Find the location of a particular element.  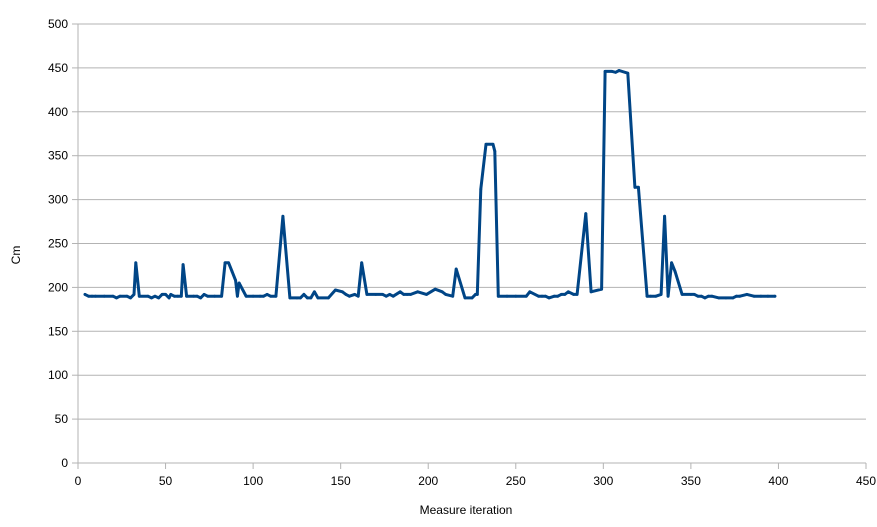

x-axis-tick-labels: 0 50 100 150 200 250 300 350 400 450 is located at coordinates (476, 481).